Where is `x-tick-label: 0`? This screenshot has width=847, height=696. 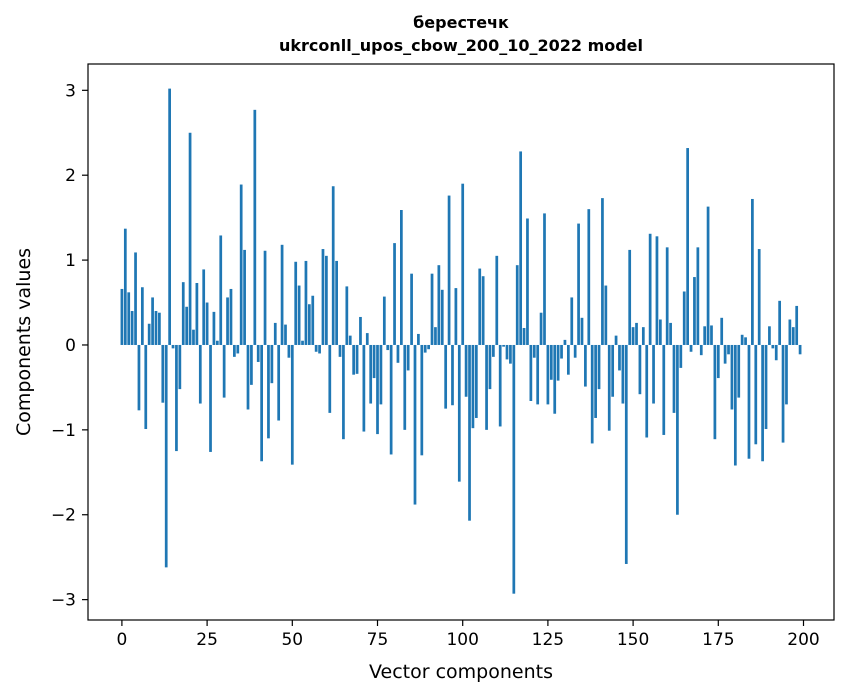 x-tick-label: 0 is located at coordinates (121, 640).